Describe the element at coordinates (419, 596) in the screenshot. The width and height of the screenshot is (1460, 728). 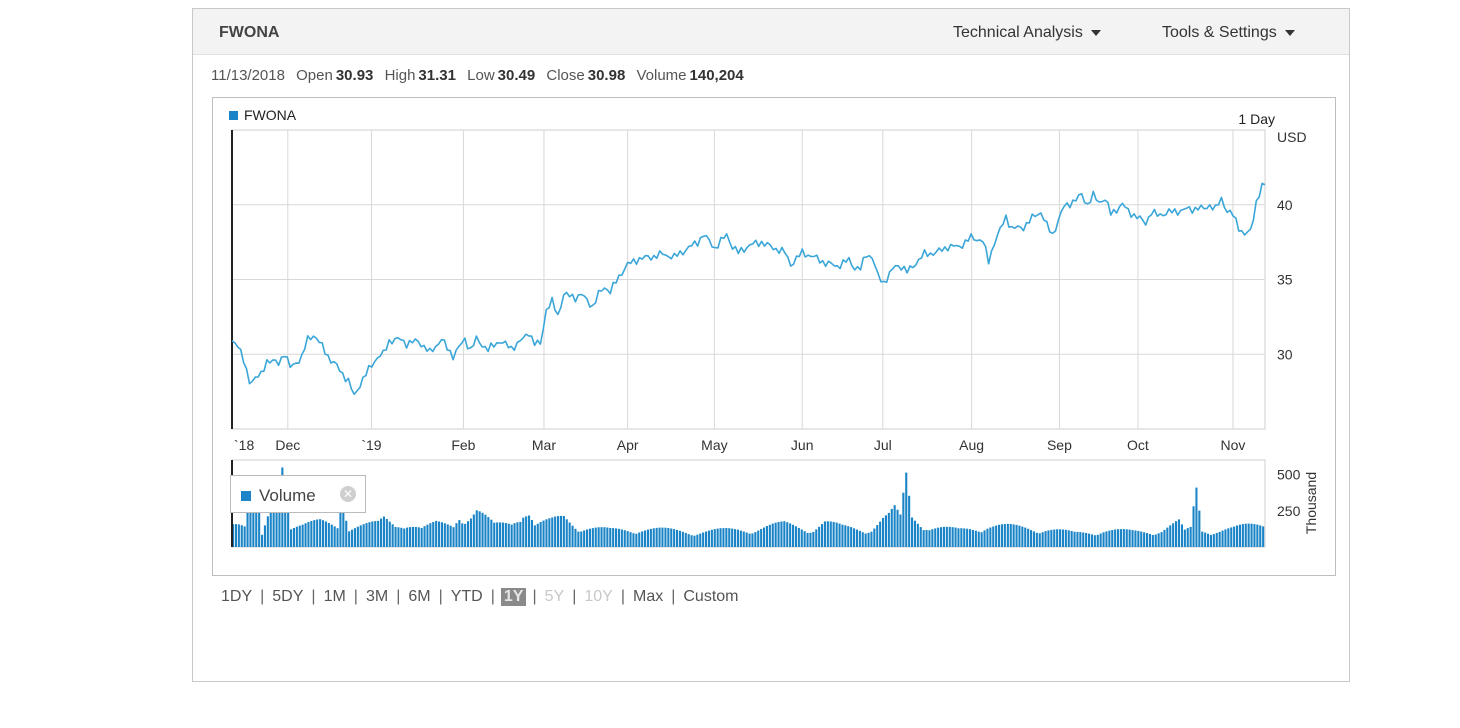
I see `period-6m: 6M` at that location.